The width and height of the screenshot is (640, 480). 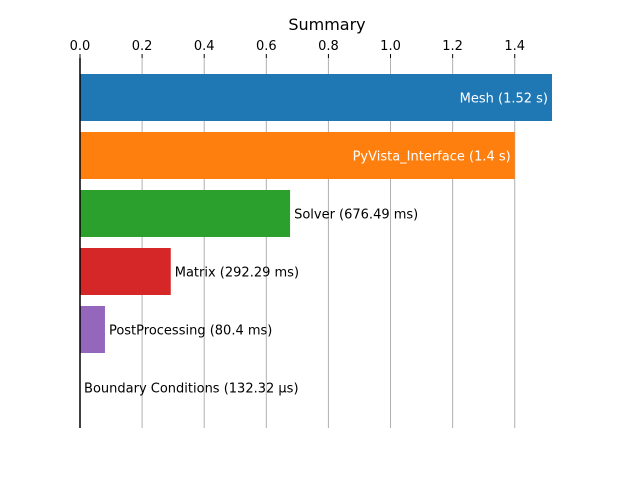 What do you see at coordinates (297, 48) in the screenshot?
I see `x-axis-ticks: 0.0 0.2 0.4 0.6 0.8 1.0 1.2 1.4` at bounding box center [297, 48].